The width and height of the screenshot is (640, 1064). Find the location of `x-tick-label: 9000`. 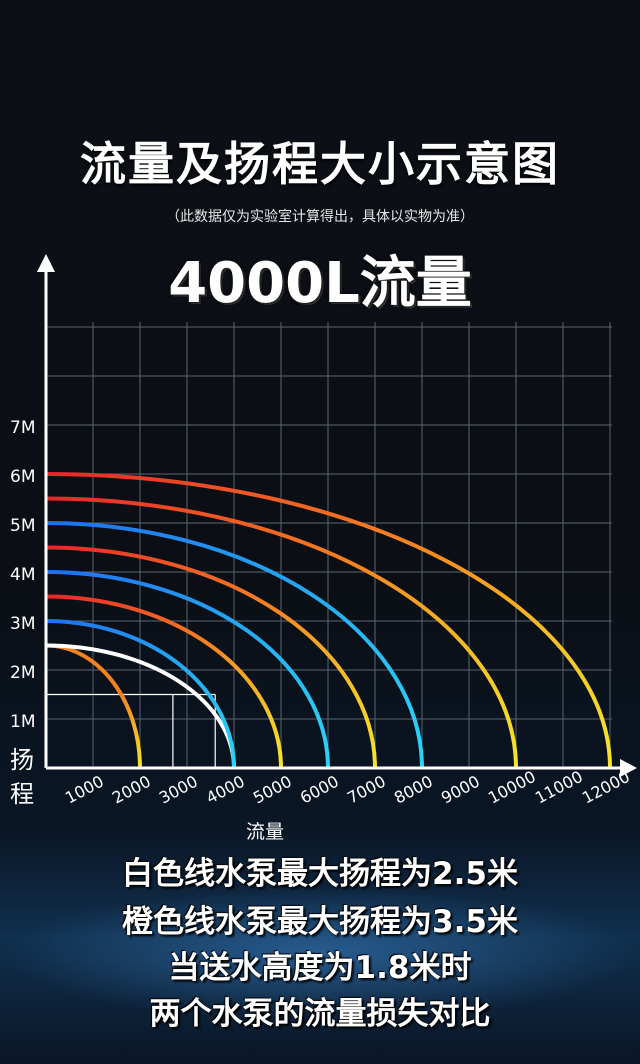

x-tick-label: 9000 is located at coordinates (460, 790).